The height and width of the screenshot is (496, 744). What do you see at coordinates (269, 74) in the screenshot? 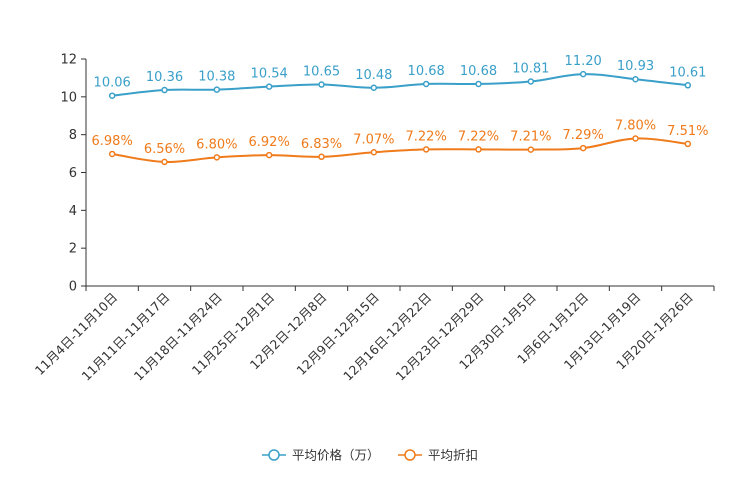
I see `data-label: 10.54` at bounding box center [269, 74].